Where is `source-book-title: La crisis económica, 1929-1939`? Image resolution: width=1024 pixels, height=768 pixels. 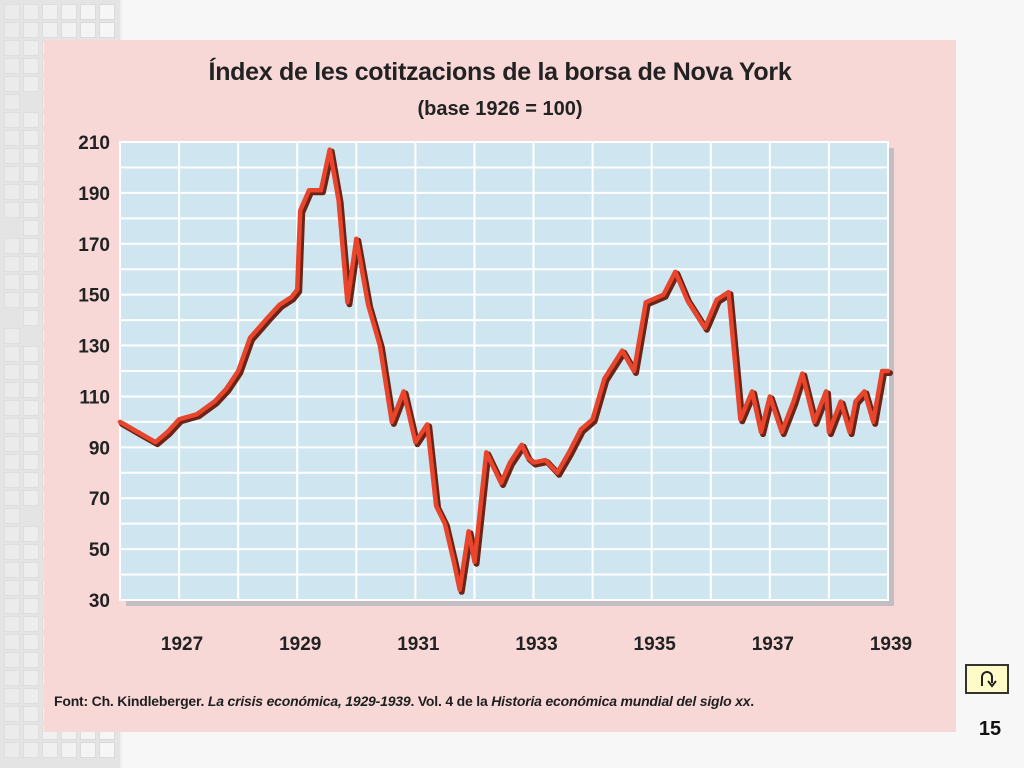
source-book-title: La crisis económica, 1929-1939 is located at coordinates (309, 701).